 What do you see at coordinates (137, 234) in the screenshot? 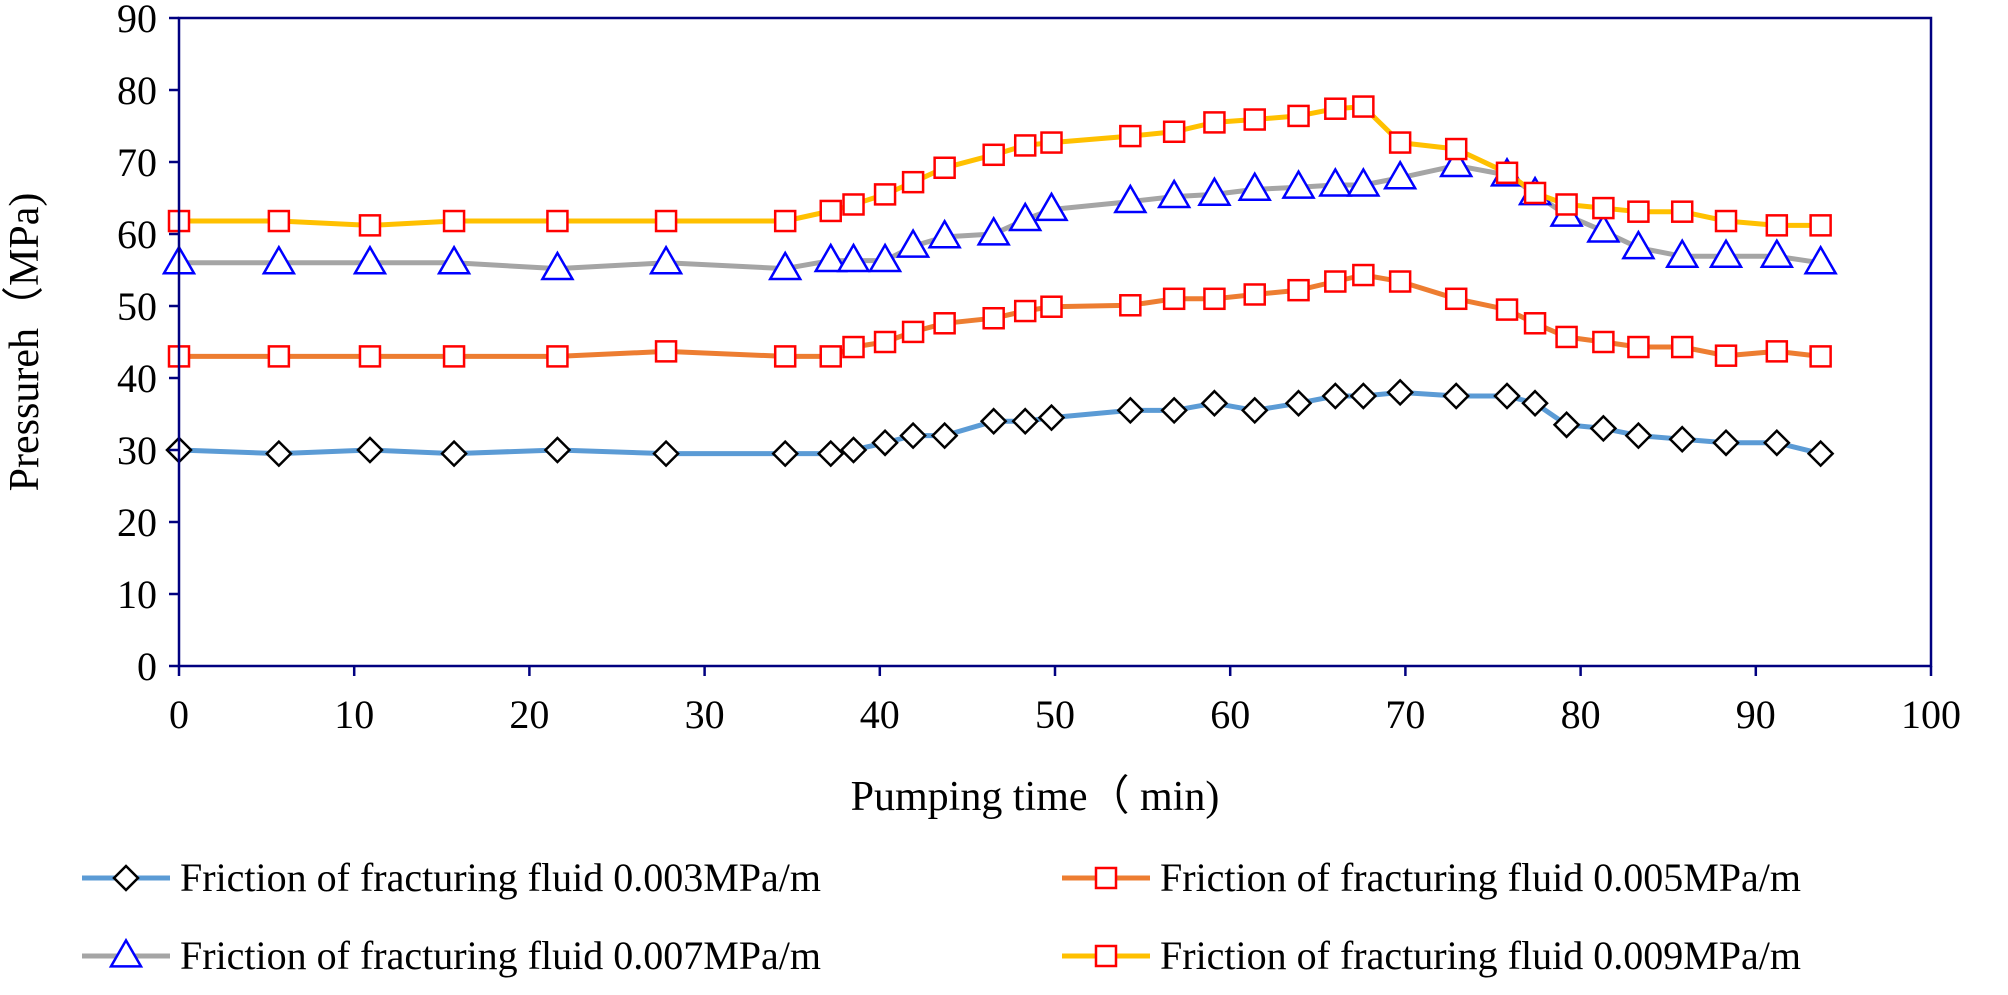
I see `y-tick-label: 60` at bounding box center [137, 234].